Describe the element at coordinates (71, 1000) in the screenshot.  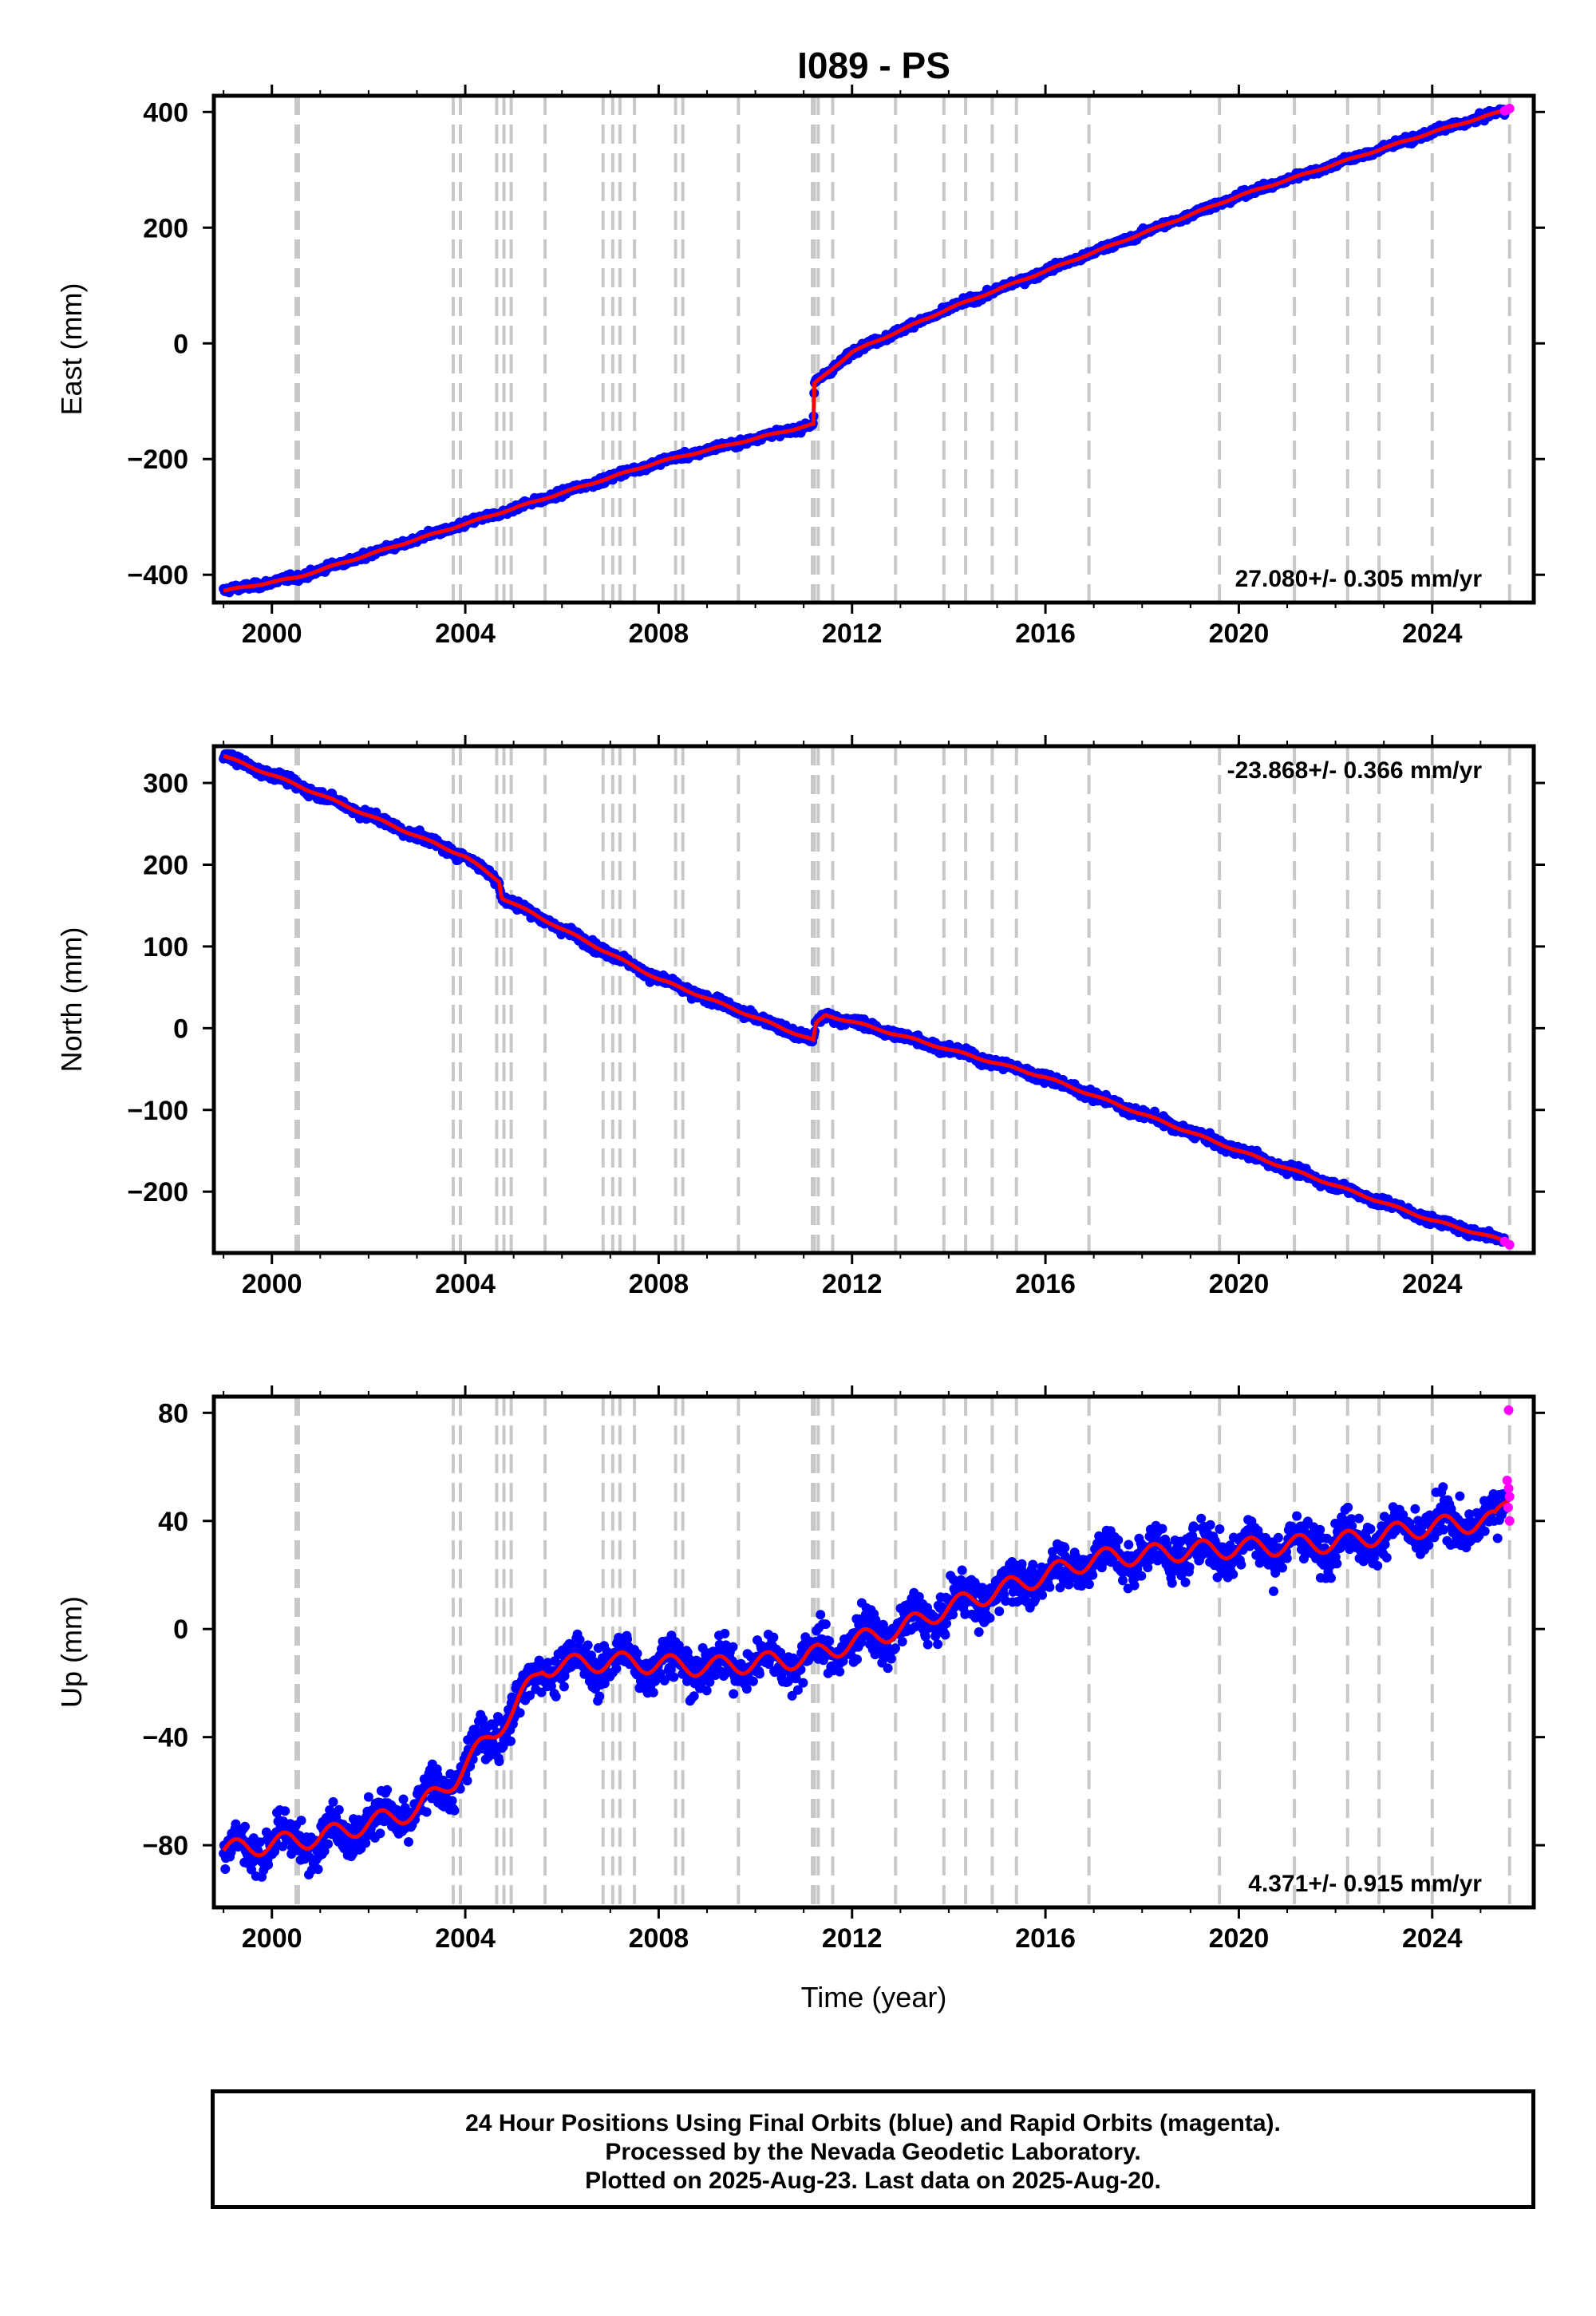
I see `y-axis-label-north: North (mm)` at that location.